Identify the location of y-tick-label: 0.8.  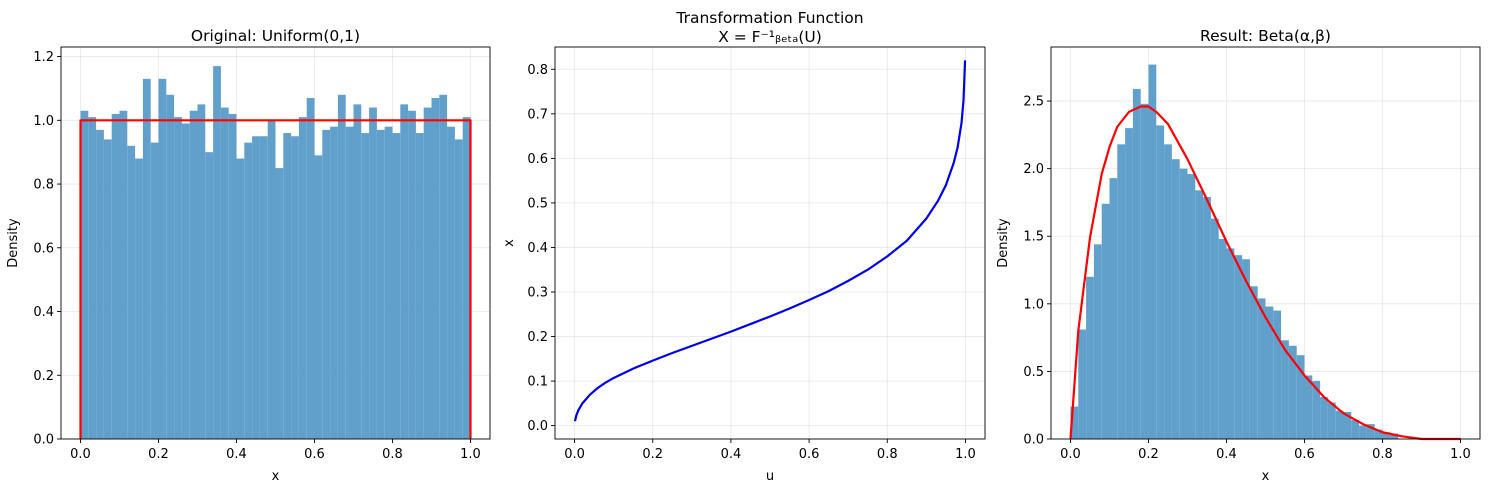
(43, 185).